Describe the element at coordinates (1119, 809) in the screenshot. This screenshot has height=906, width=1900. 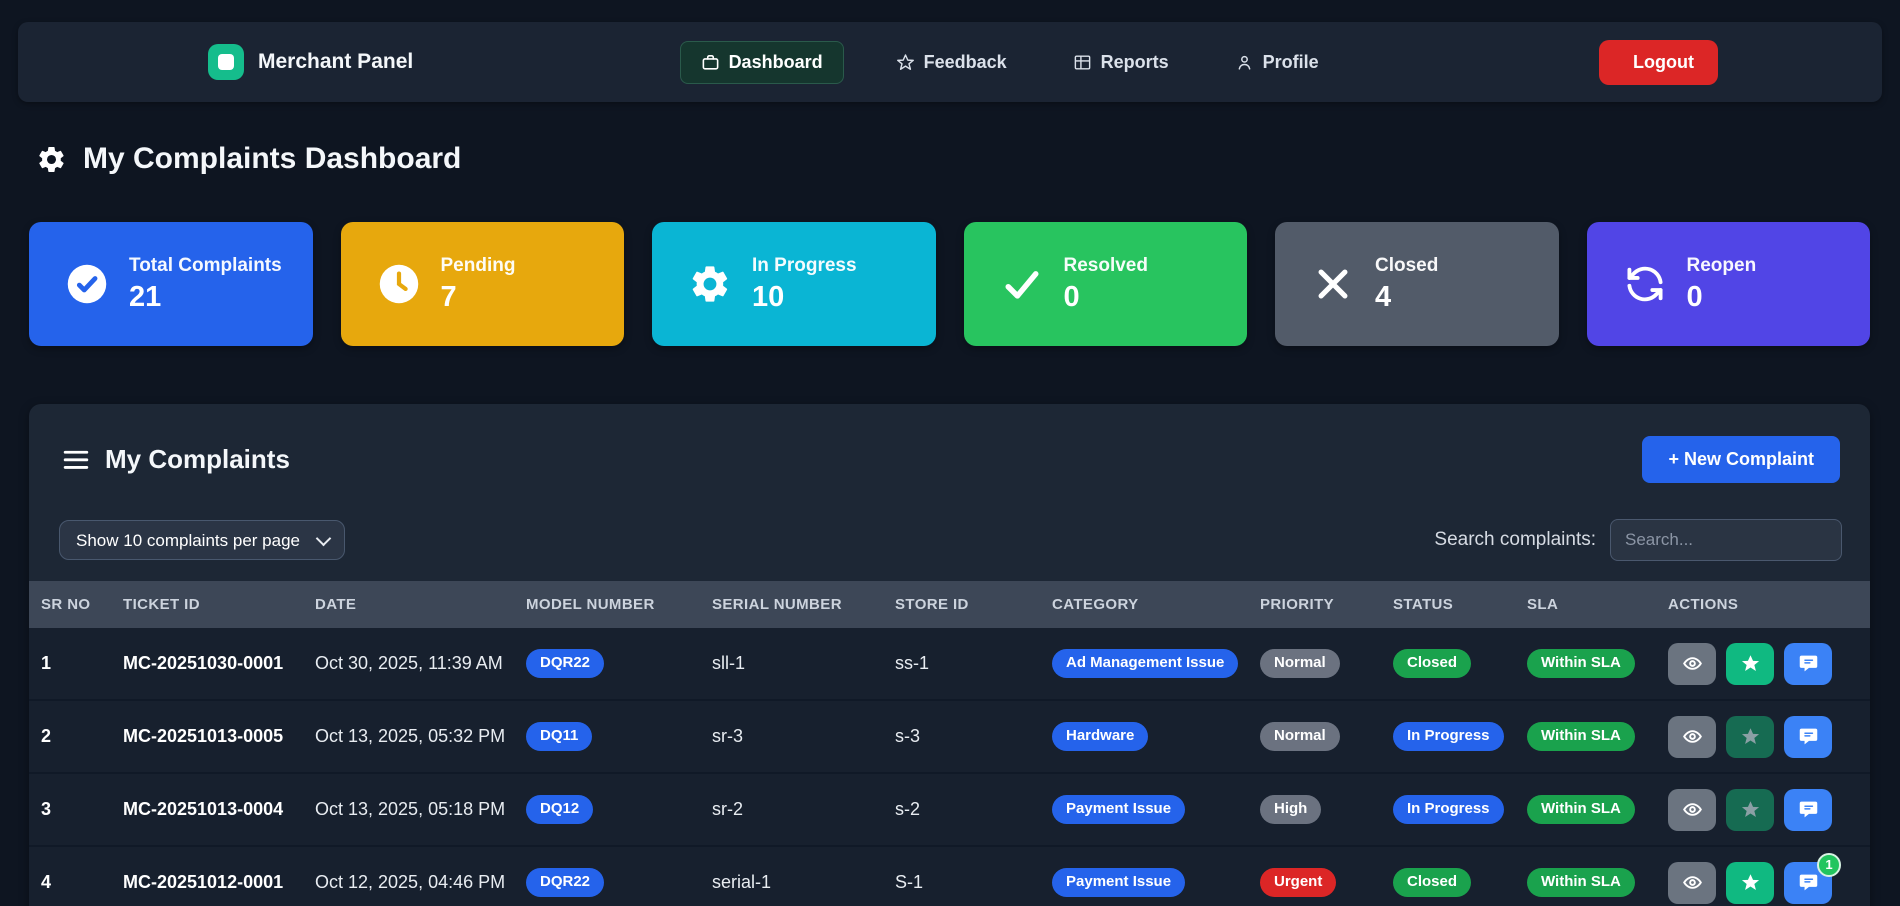
I see `category-badge: Payment Issue` at that location.